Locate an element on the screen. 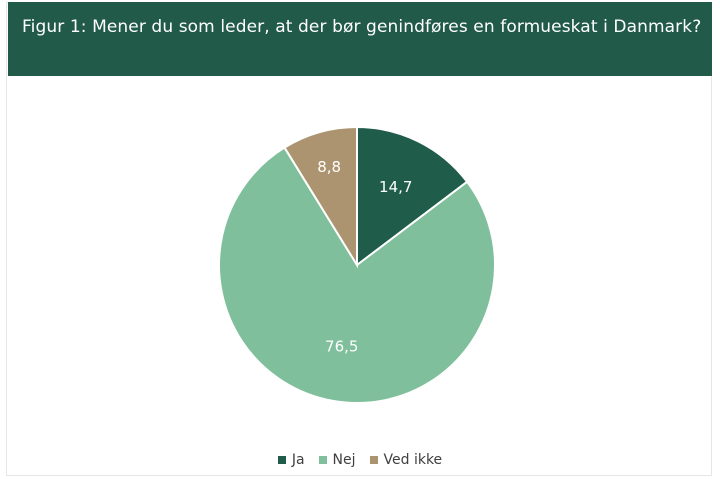 The width and height of the screenshot is (720, 479). legend: Ja Nej Ved ikke is located at coordinates (360, 460).